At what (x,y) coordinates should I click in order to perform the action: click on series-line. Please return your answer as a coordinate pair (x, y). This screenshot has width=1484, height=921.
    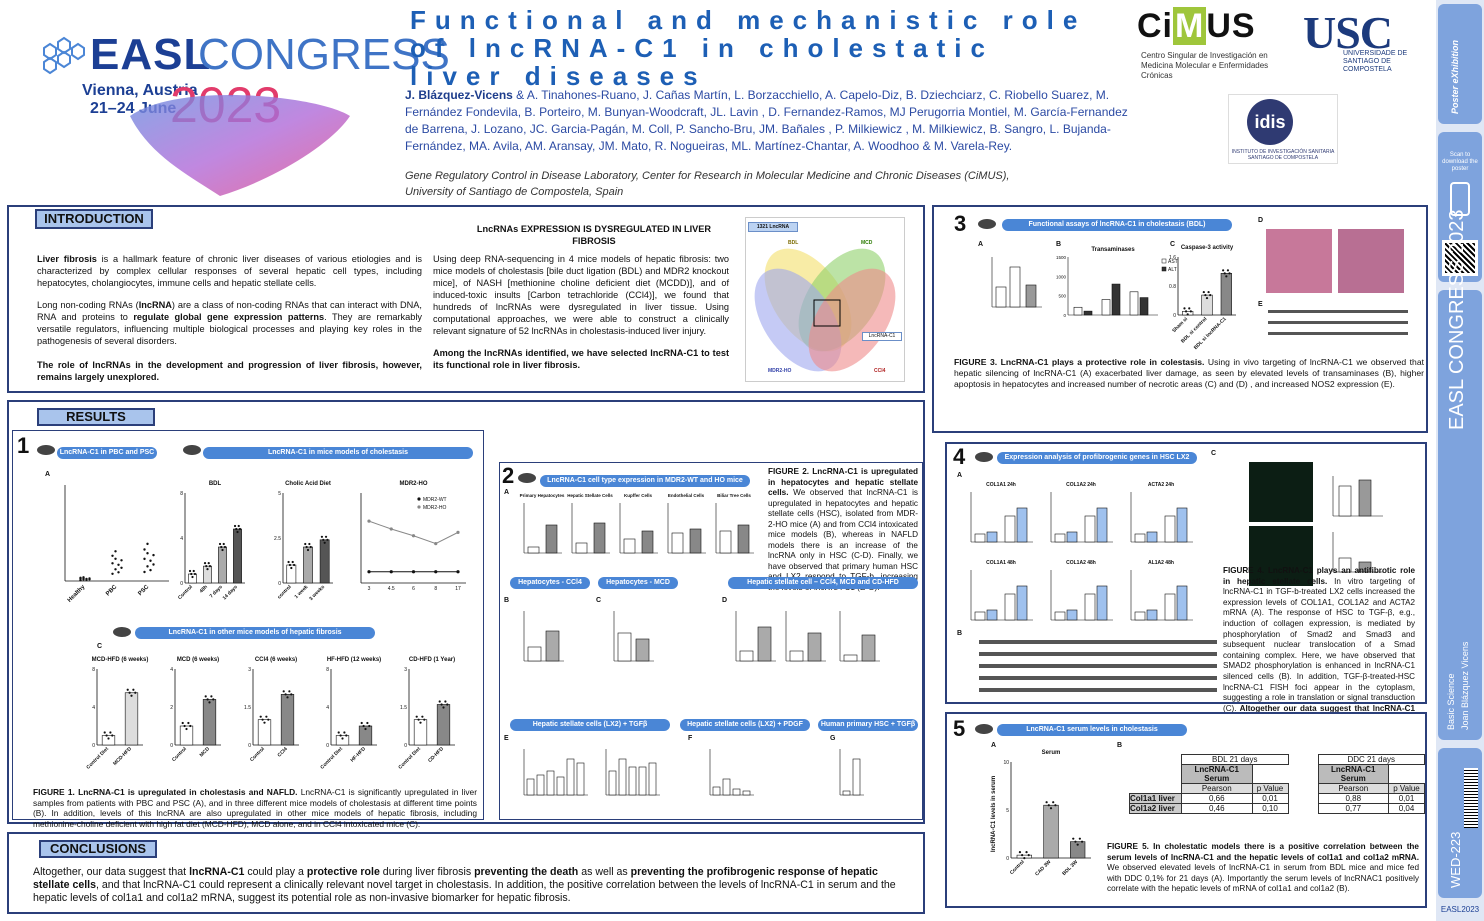
    Looking at the image, I should click on (413, 532).